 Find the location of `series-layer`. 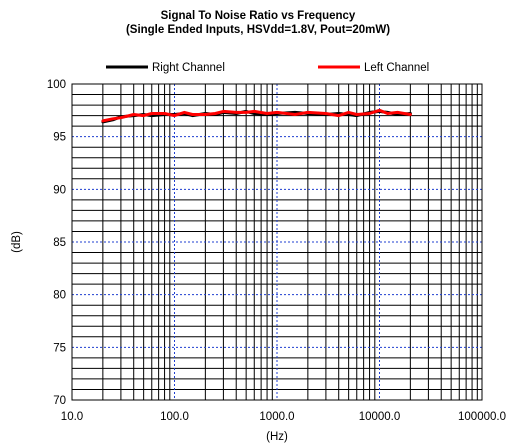

series-layer is located at coordinates (256, 116).